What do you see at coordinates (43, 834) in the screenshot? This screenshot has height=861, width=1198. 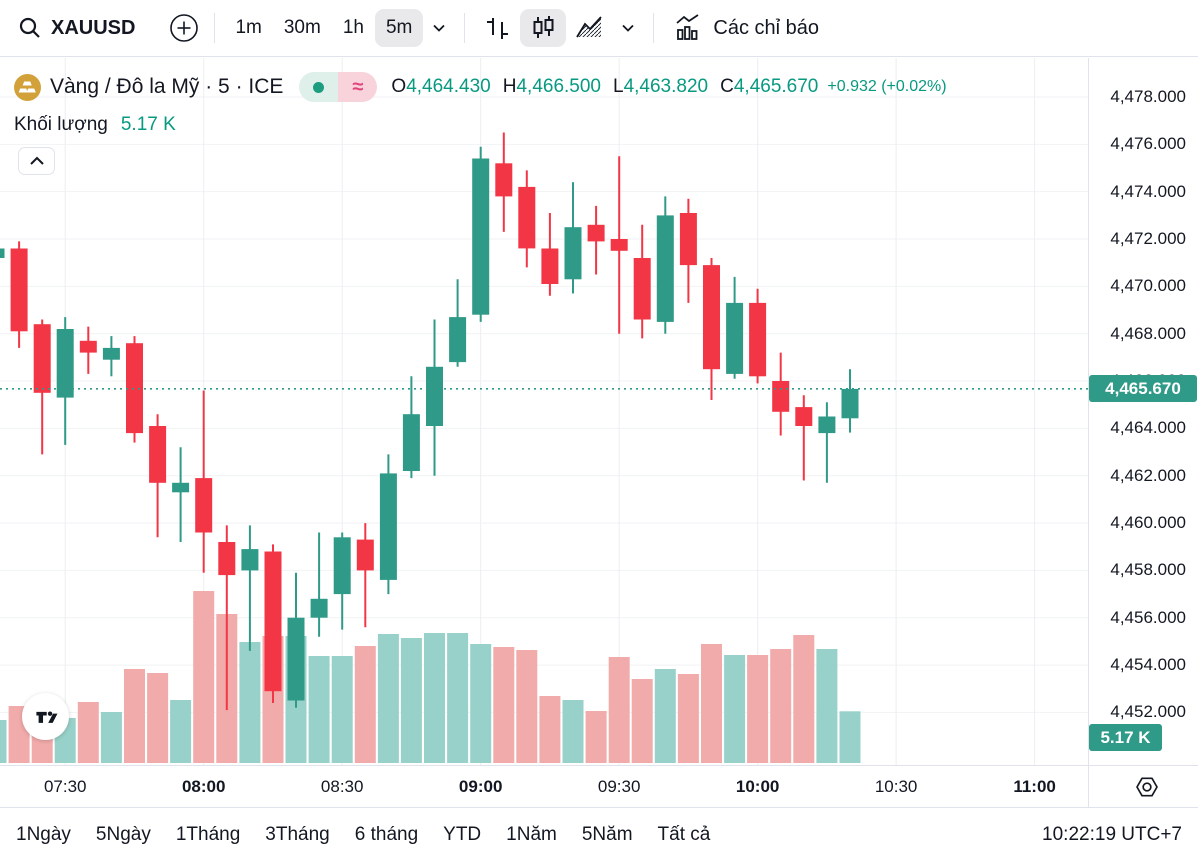 I see `range-button-1ngày: 1Ngày` at bounding box center [43, 834].